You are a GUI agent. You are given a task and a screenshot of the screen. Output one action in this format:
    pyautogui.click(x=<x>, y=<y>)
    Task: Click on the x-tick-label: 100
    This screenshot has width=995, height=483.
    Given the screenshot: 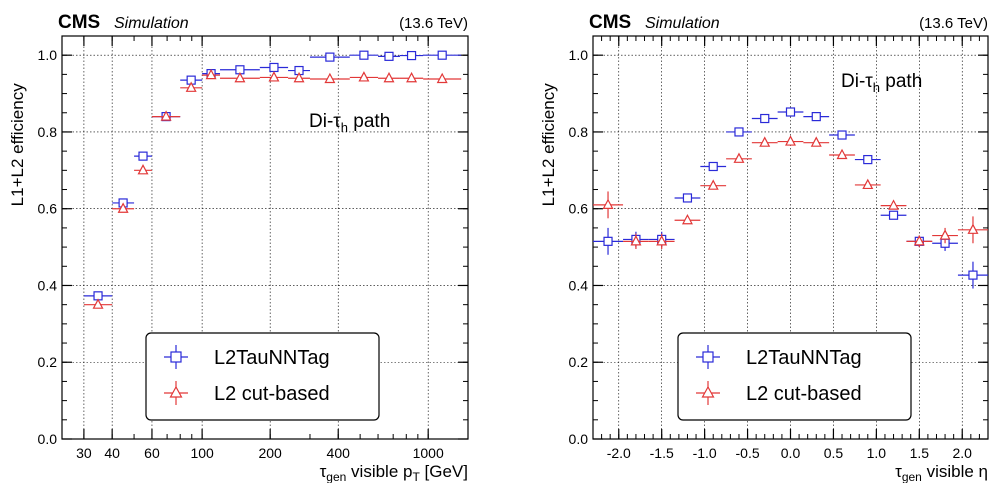 What is the action you would take?
    pyautogui.click(x=202, y=453)
    